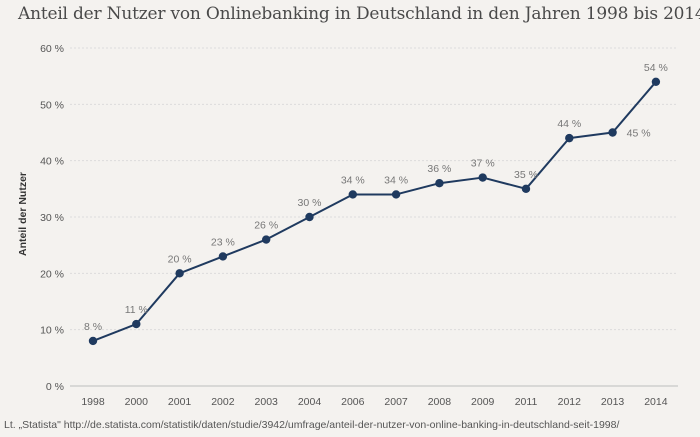  Describe the element at coordinates (267, 402) in the screenshot. I see `x-tick-label: 2003` at that location.